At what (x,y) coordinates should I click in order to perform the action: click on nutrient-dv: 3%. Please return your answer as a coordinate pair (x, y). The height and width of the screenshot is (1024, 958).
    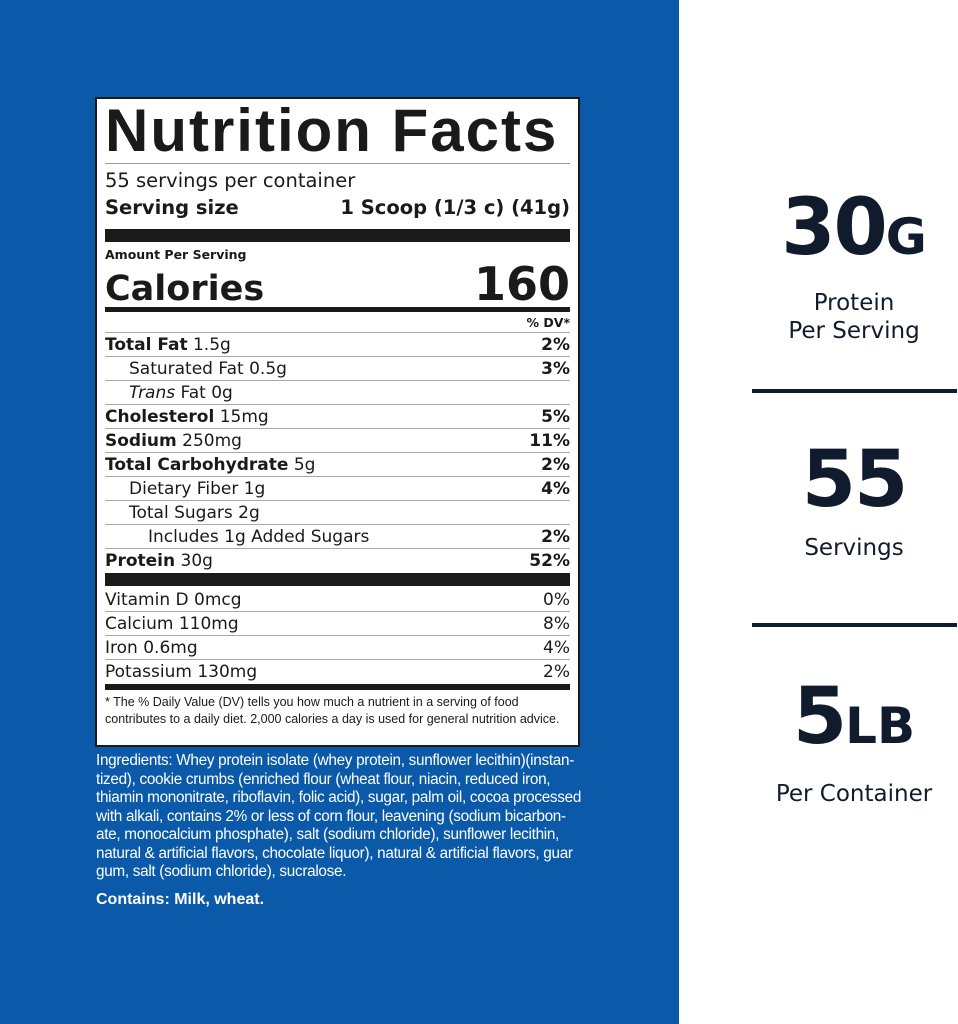
    Looking at the image, I should click on (555, 369).